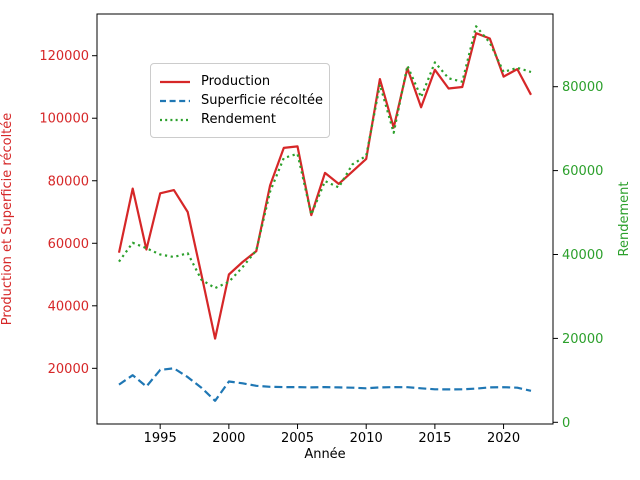 The image size is (640, 480). What do you see at coordinates (64, 56) in the screenshot?
I see `left-tick-label: 120000` at bounding box center [64, 56].